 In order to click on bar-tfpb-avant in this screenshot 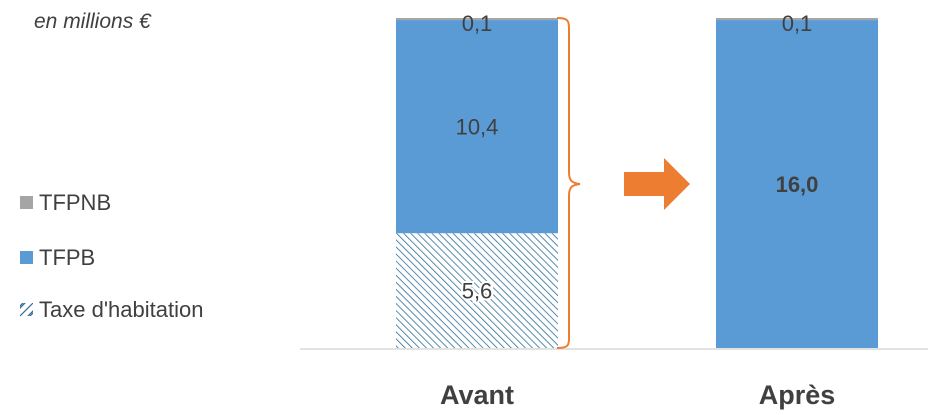, I will do `click(477, 127)`.